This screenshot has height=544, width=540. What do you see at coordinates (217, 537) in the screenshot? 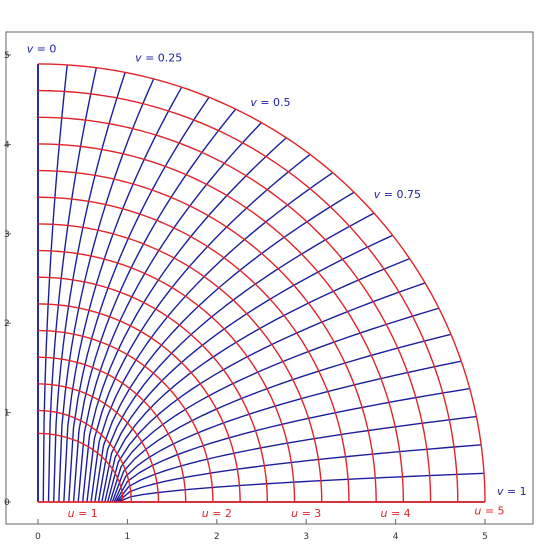
I see `x-tick-label: 2` at bounding box center [217, 537].